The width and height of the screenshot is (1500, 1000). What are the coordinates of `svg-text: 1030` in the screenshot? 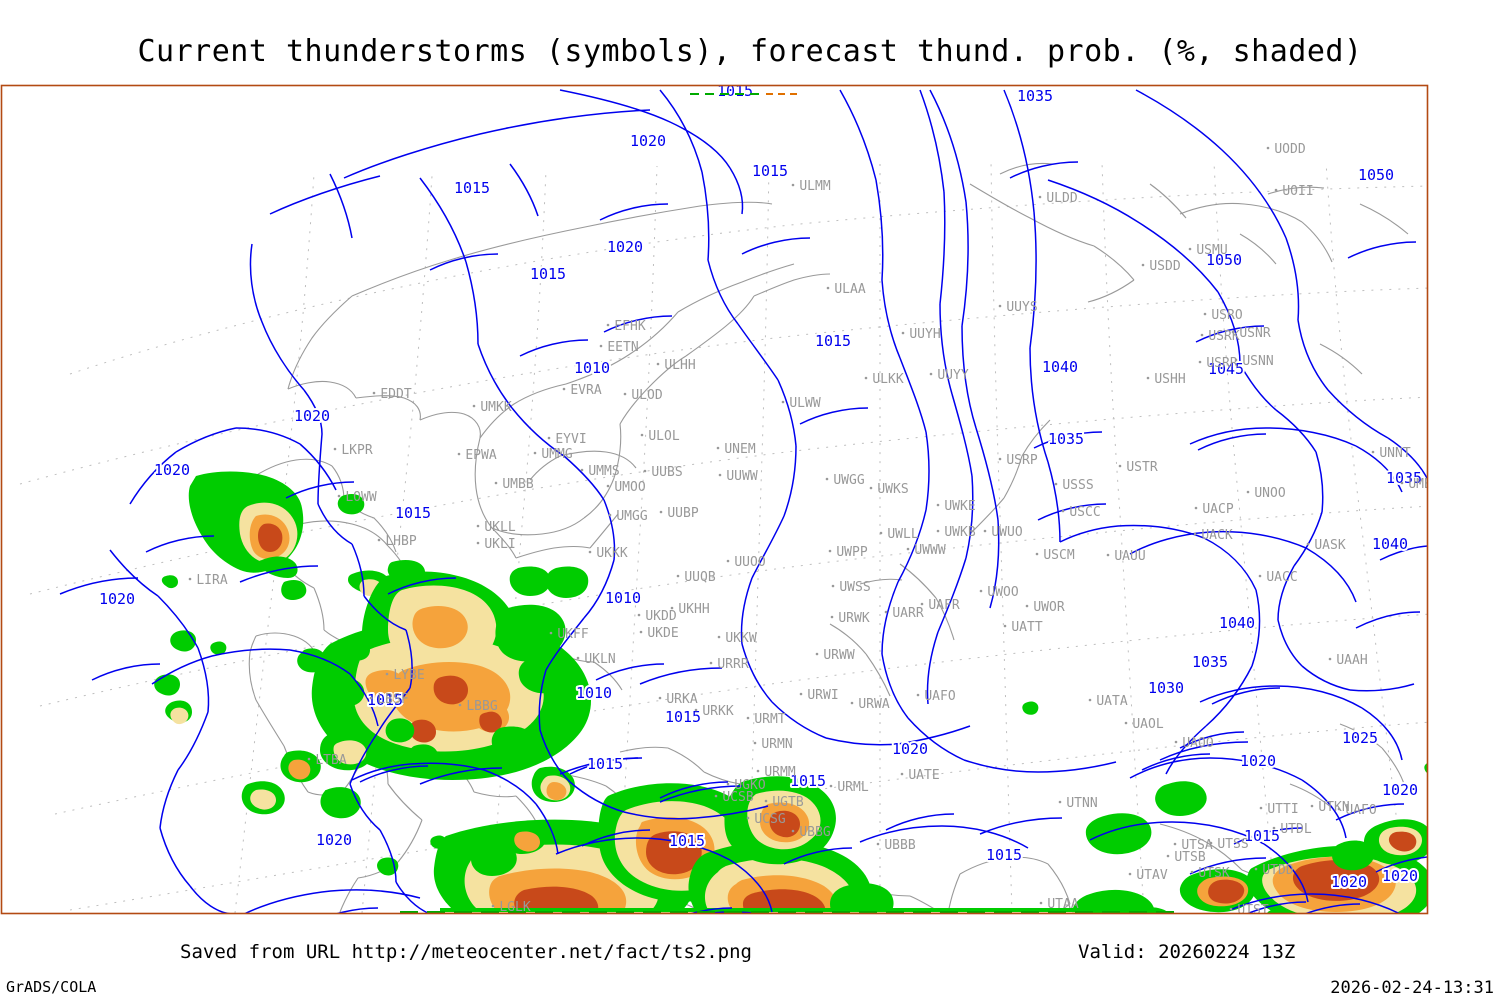 It's located at (1166, 688).